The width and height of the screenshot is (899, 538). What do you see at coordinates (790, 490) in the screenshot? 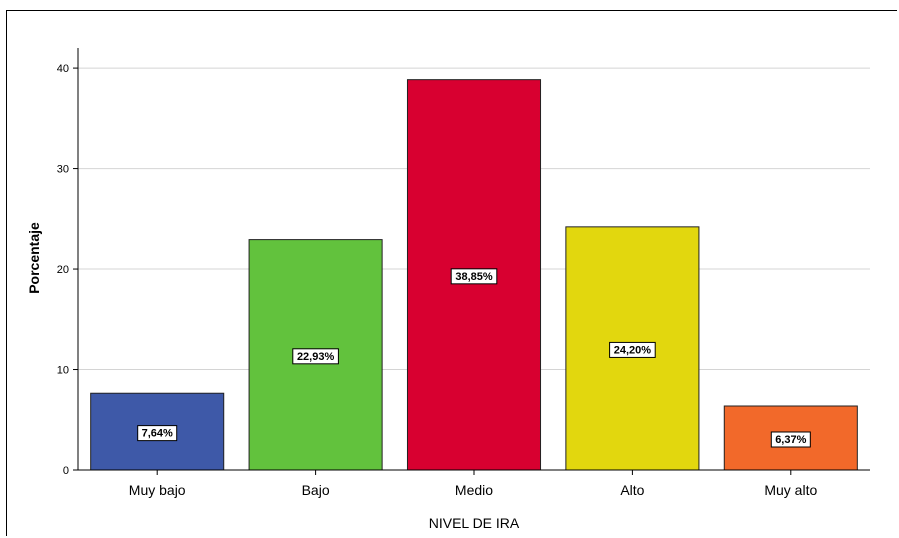
I see `x-tick-label: Muy alto` at bounding box center [790, 490].